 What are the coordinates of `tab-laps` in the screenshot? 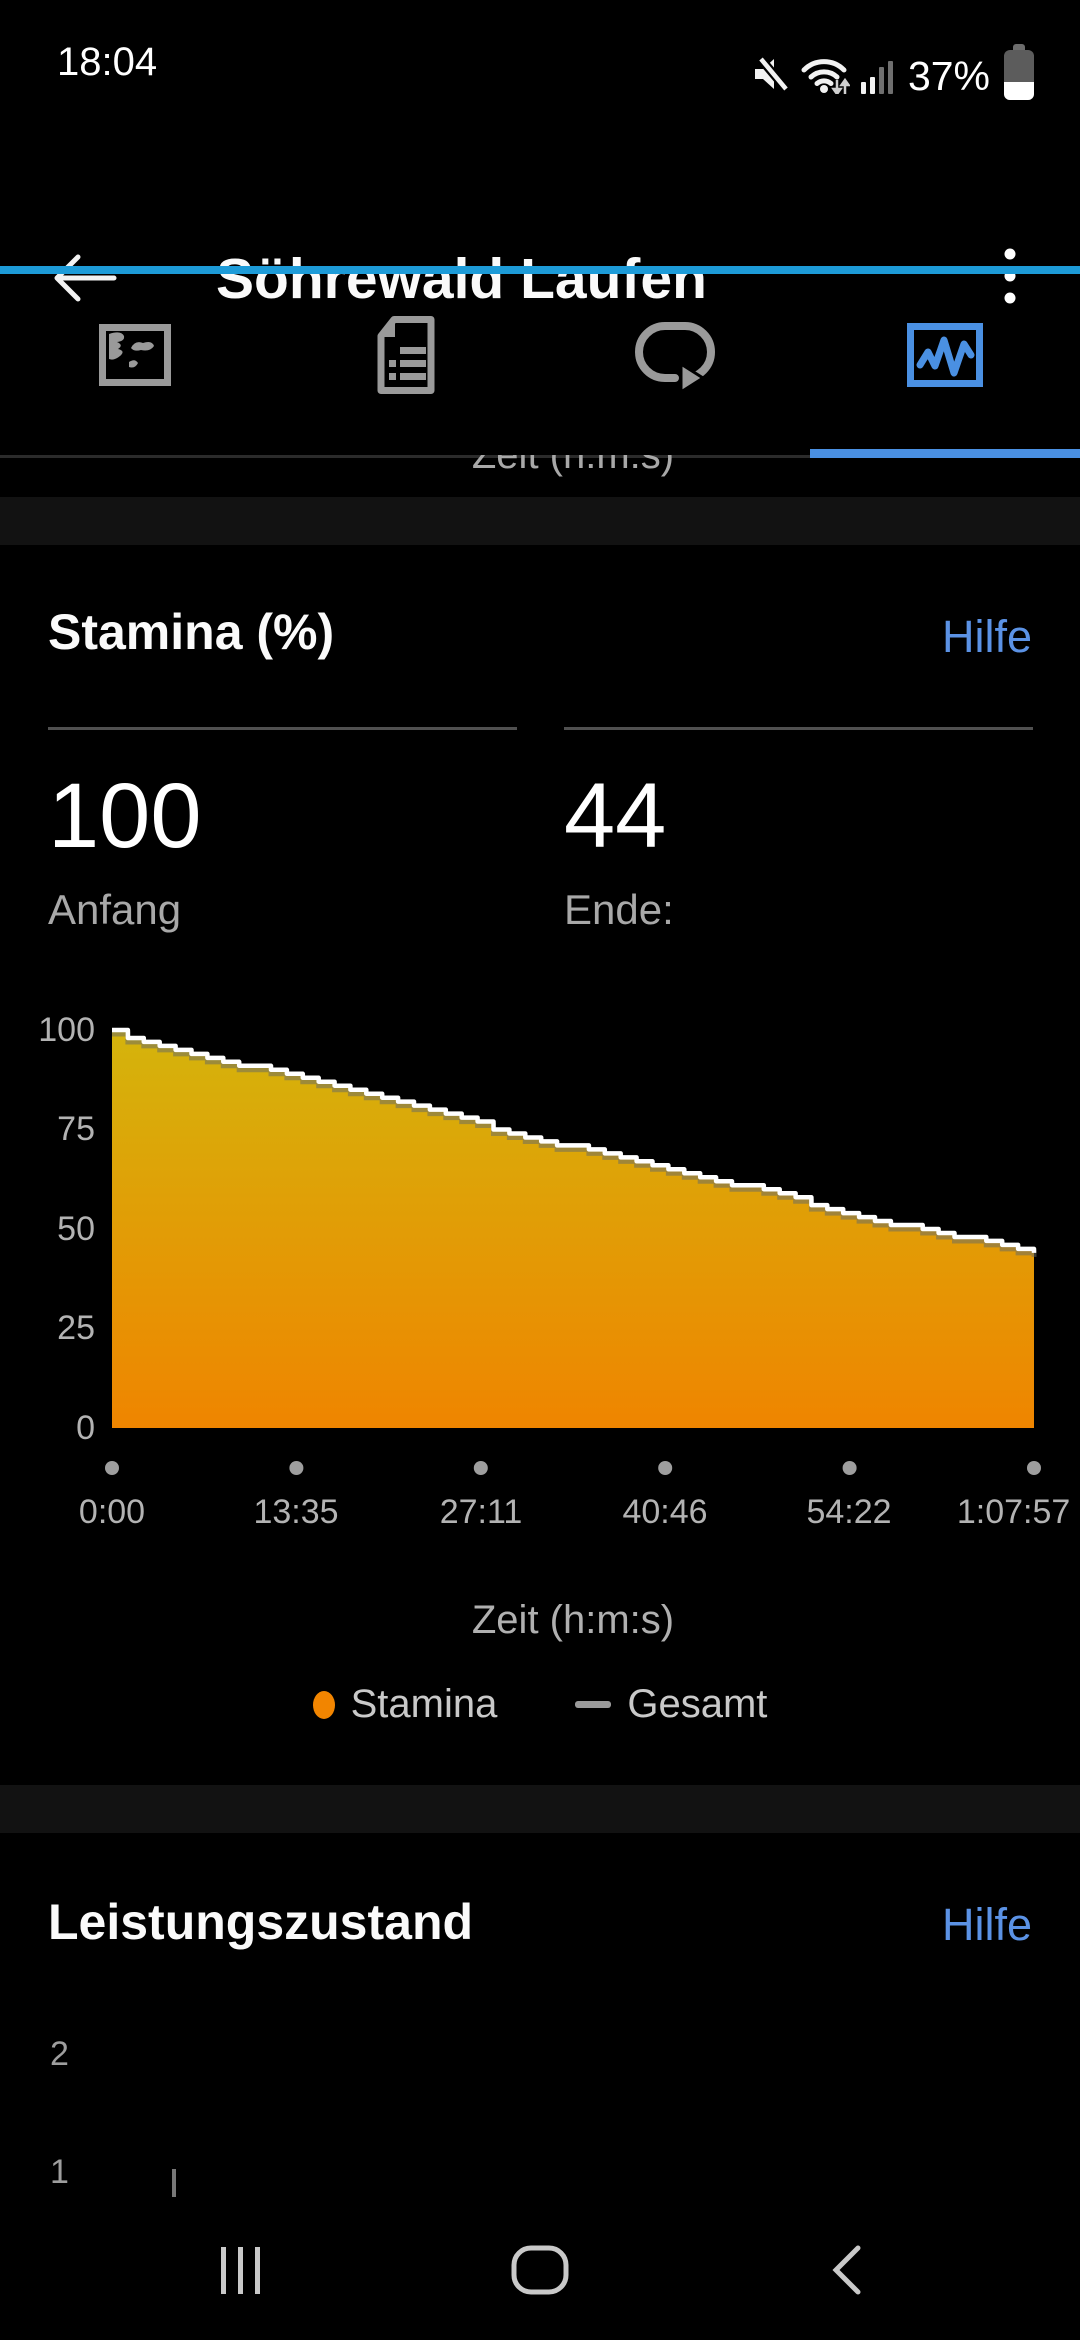 It's located at (675, 364).